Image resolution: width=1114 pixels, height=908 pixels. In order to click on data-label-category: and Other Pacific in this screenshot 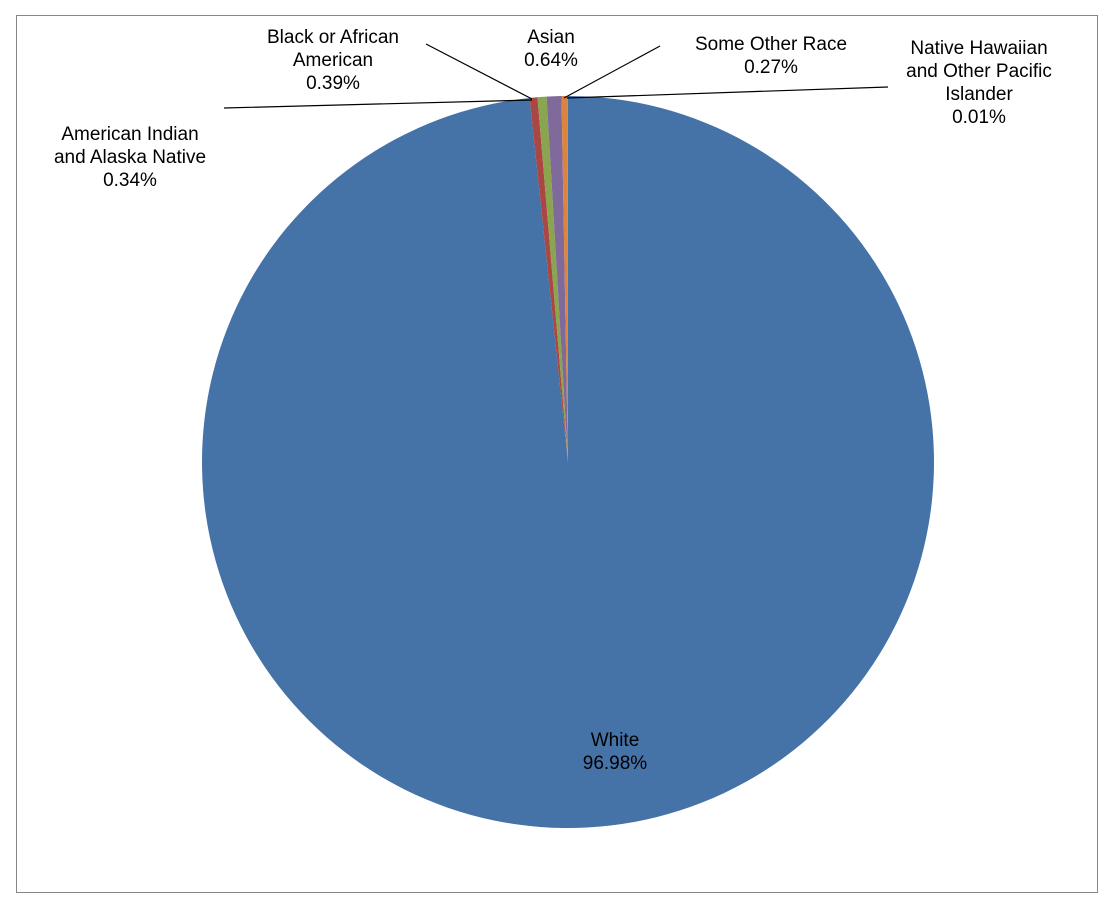, I will do `click(979, 71)`.